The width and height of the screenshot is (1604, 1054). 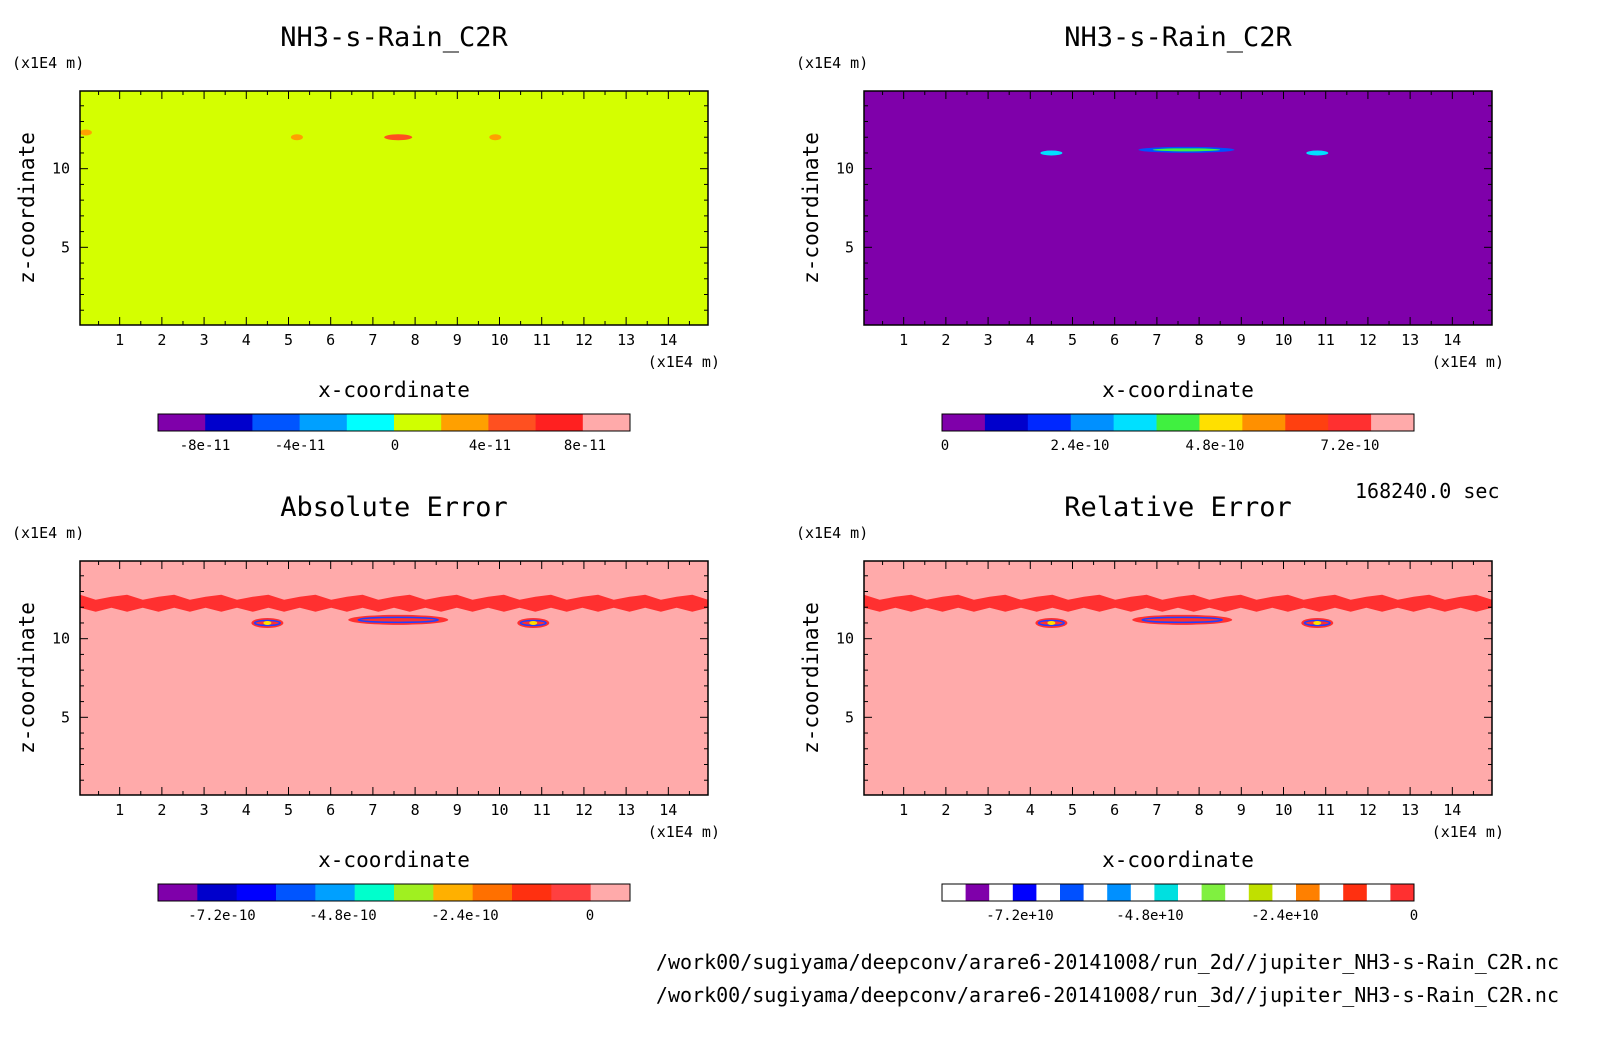 I want to click on colorbar-tick-label: -4e-11, so click(x=300, y=446).